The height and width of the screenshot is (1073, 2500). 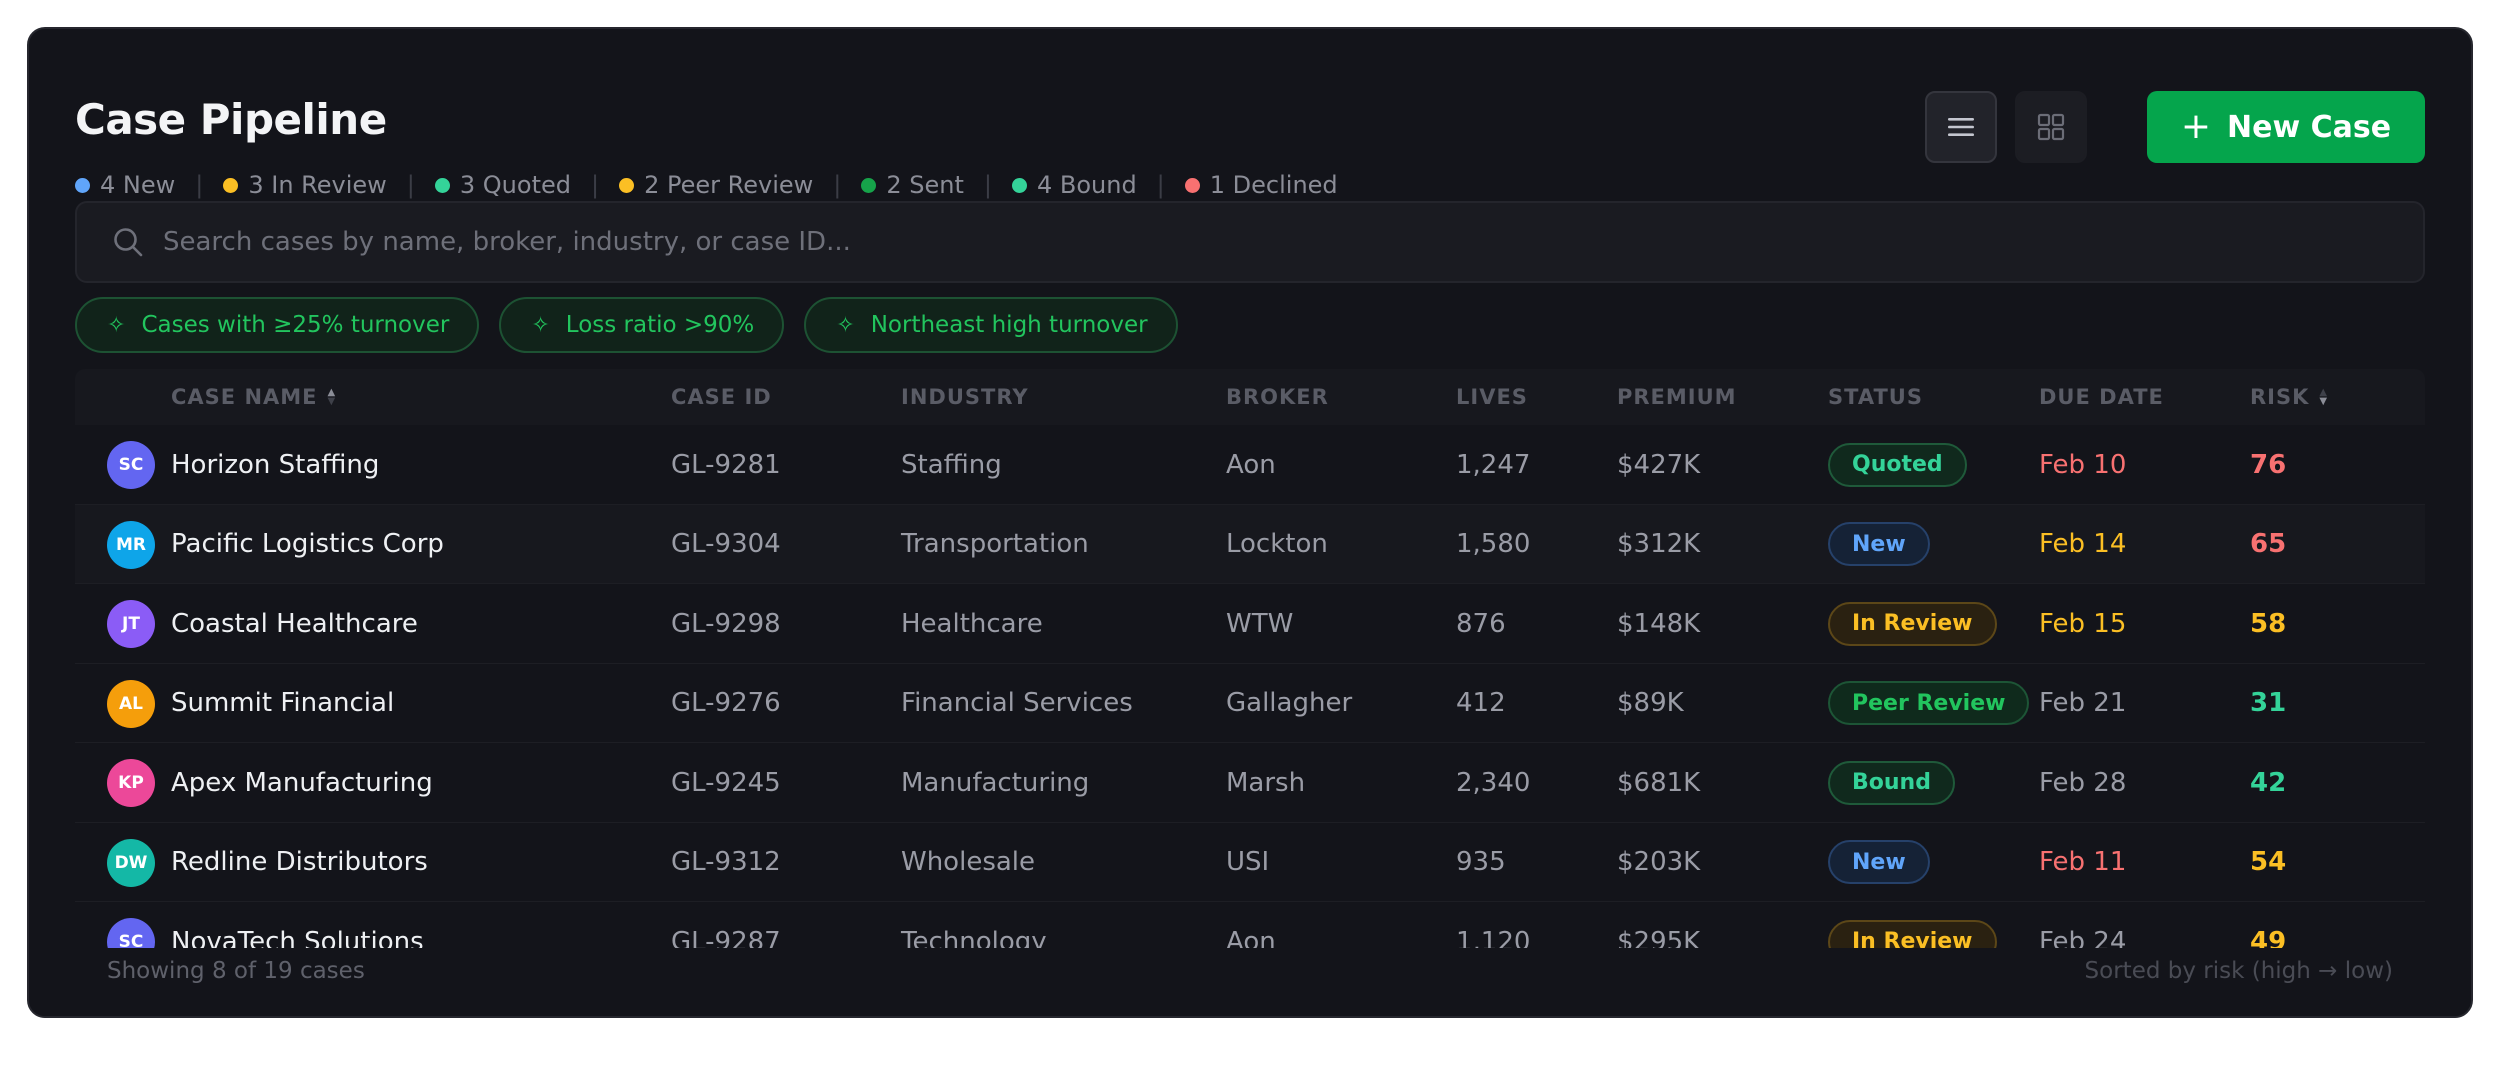 What do you see at coordinates (1481, 703) in the screenshot?
I see `cell-lives: 412` at bounding box center [1481, 703].